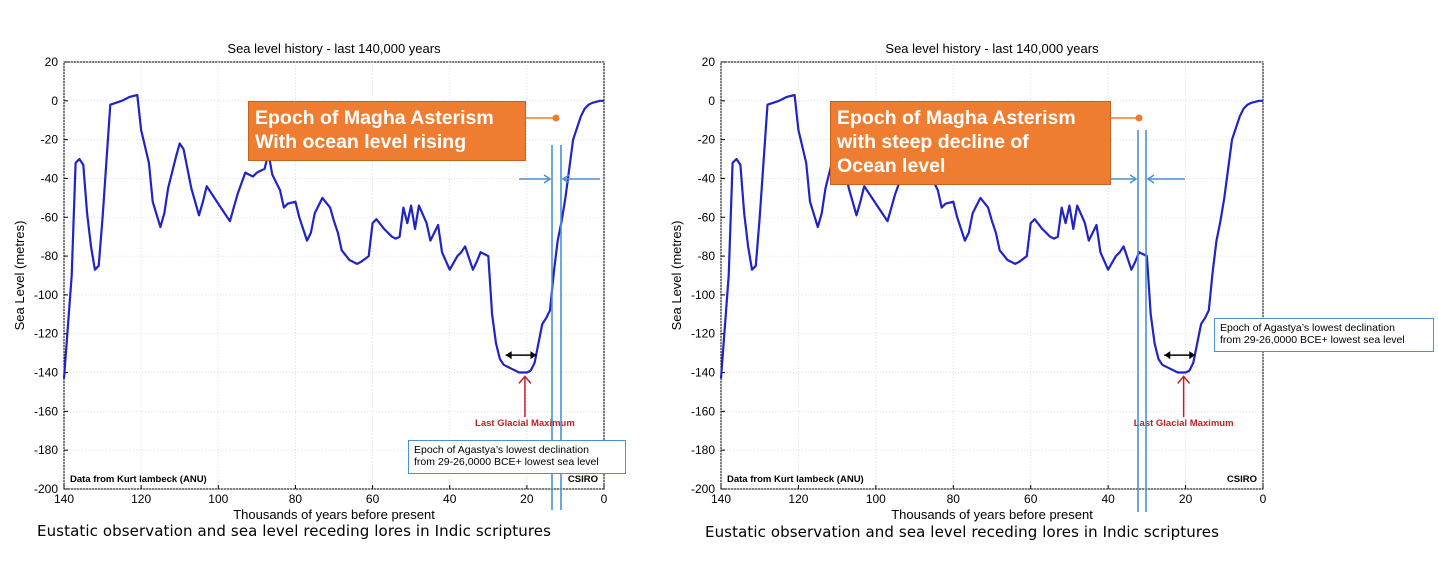 The width and height of the screenshot is (1438, 582). What do you see at coordinates (891, 166) in the screenshot?
I see `magha-annotation-line3: Ocean level` at bounding box center [891, 166].